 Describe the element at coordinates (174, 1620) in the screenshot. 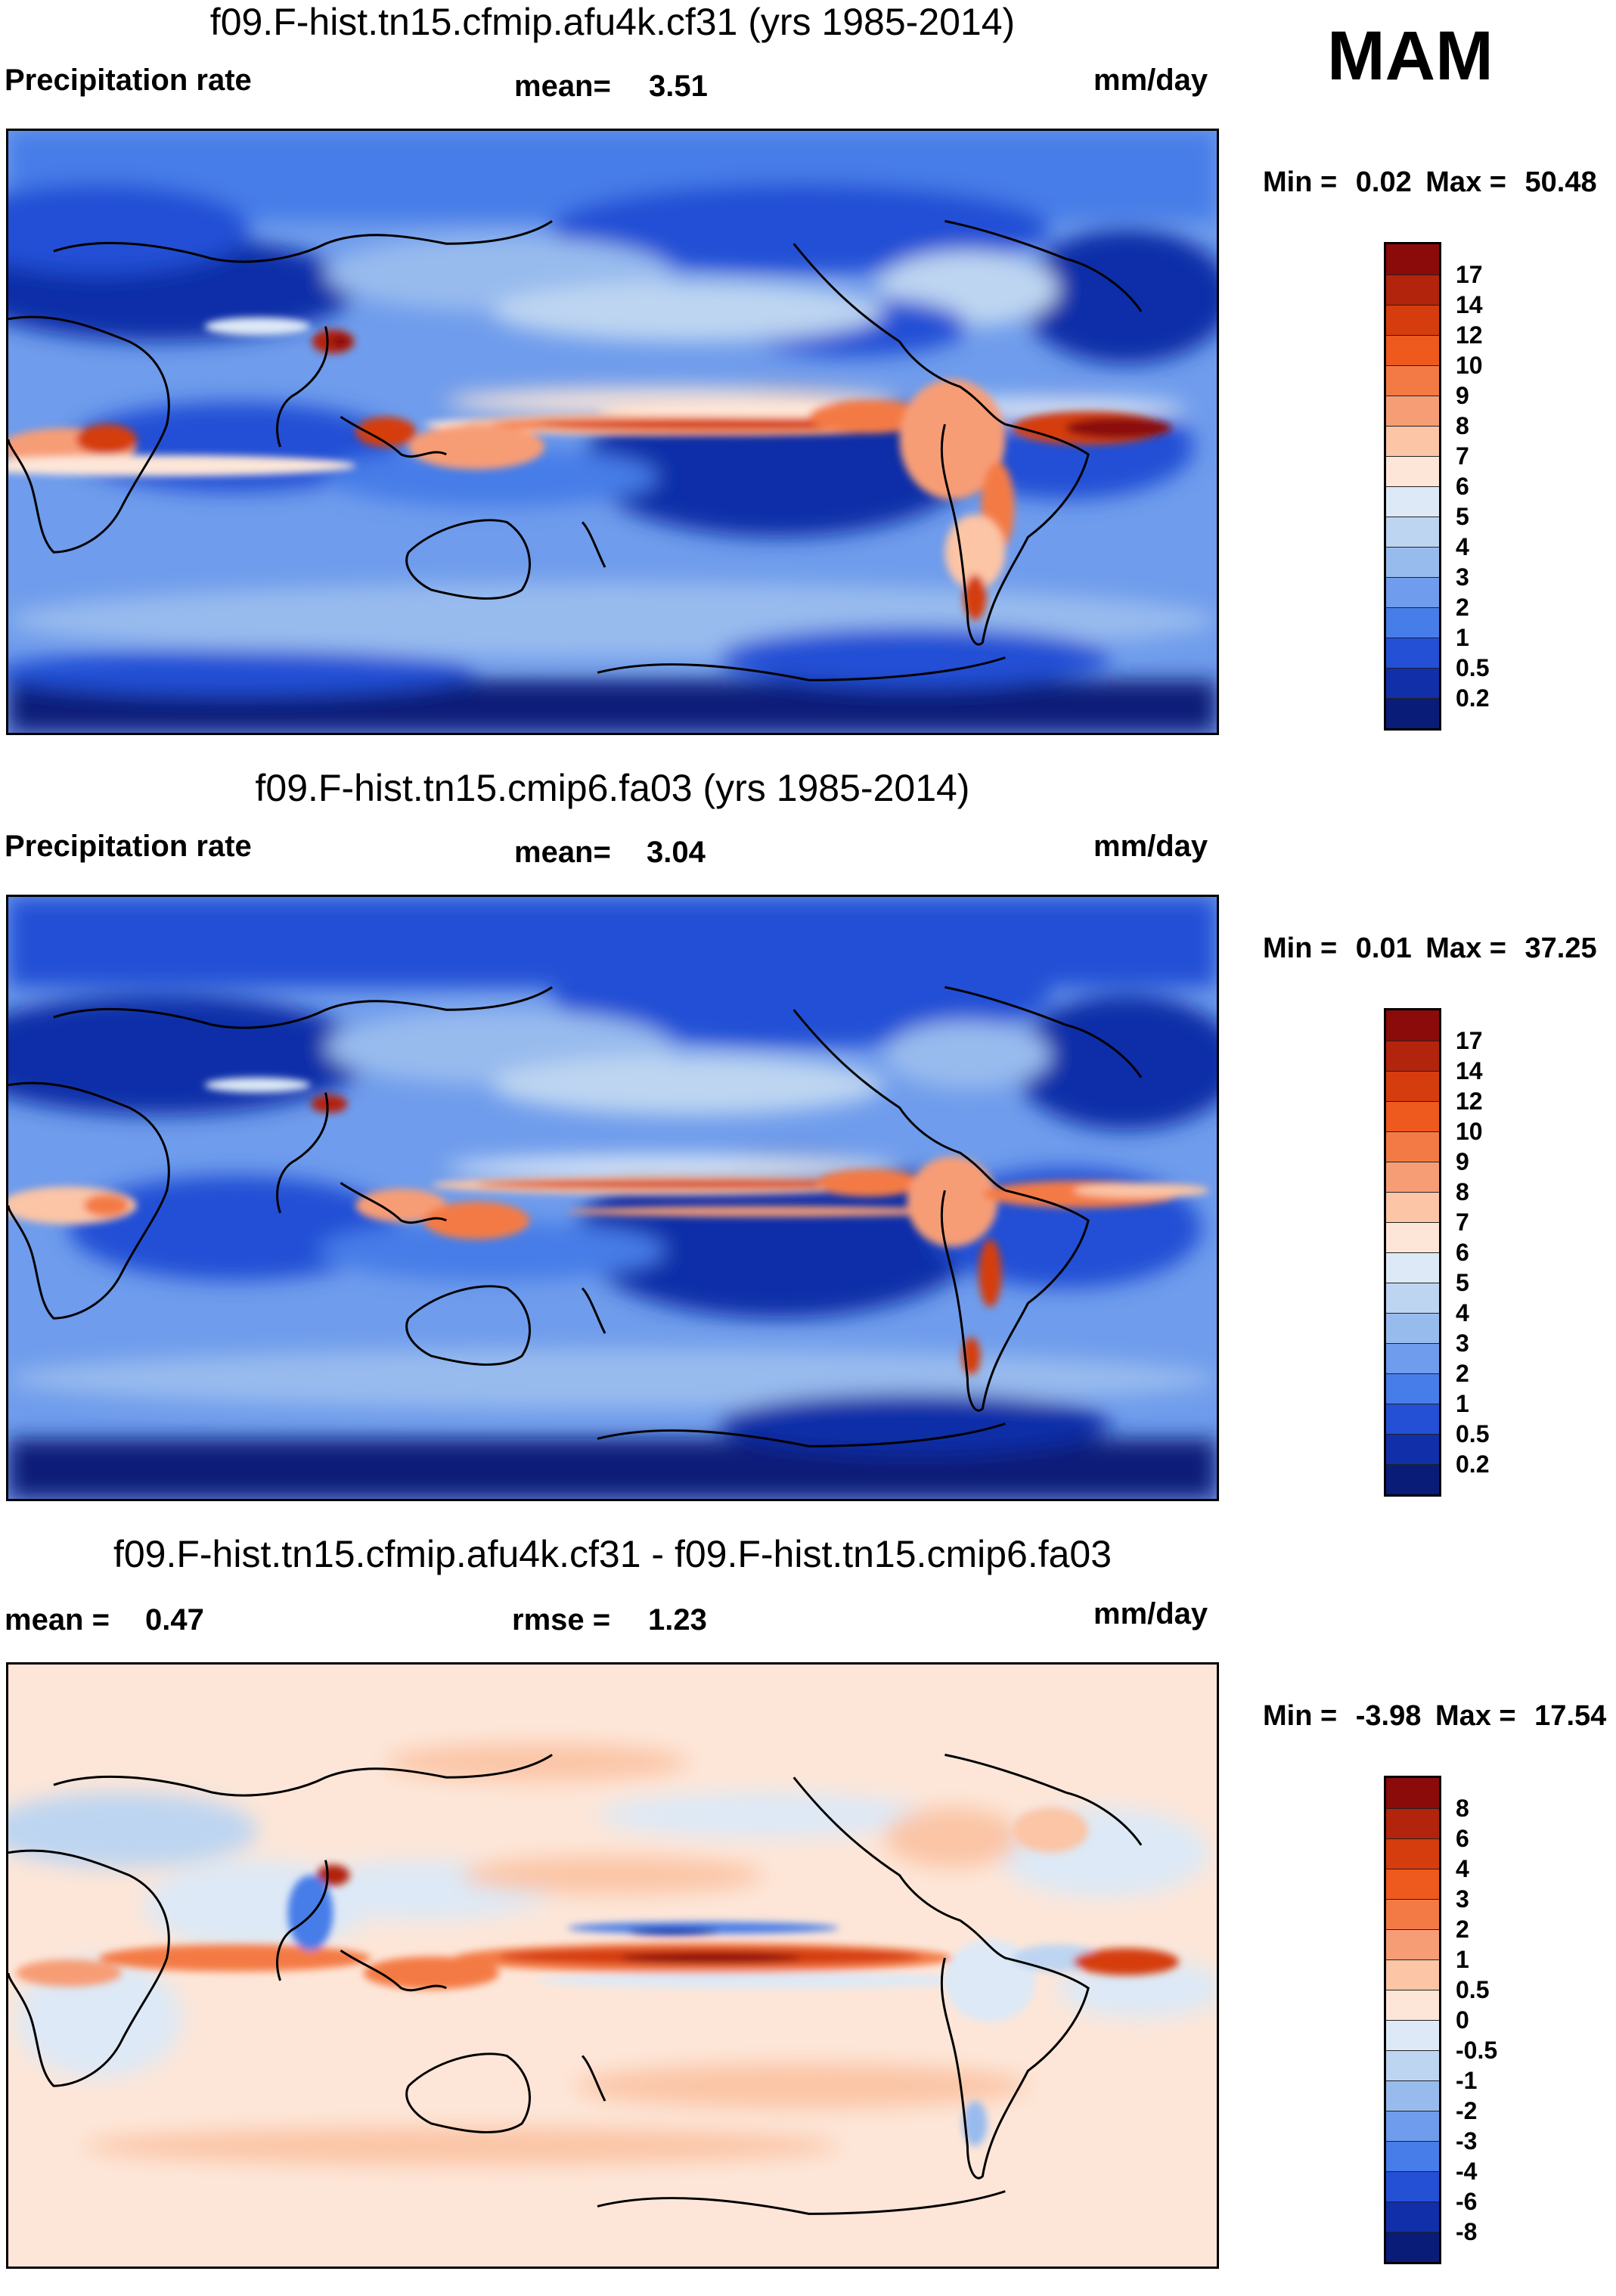

I see `mean-value: 0.47` at that location.